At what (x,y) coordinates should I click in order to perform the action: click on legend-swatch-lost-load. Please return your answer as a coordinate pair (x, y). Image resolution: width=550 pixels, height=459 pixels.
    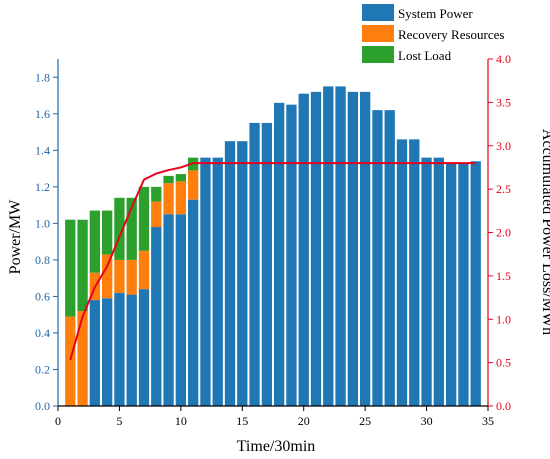
    Looking at the image, I should click on (378, 54).